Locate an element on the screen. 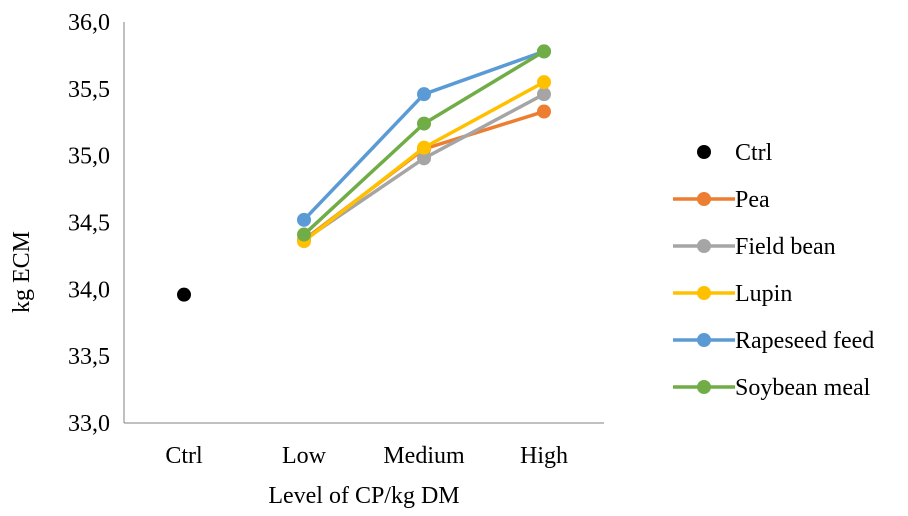  series-soybean-meal is located at coordinates (424, 143).